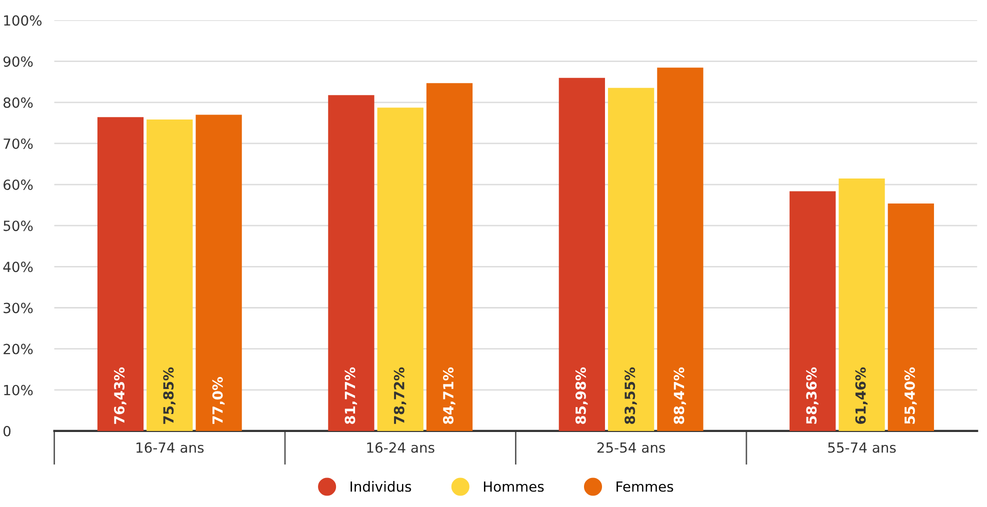 Image resolution: width=987 pixels, height=507 pixels. I want to click on x-tick-label: 25-54 ans, so click(631, 447).